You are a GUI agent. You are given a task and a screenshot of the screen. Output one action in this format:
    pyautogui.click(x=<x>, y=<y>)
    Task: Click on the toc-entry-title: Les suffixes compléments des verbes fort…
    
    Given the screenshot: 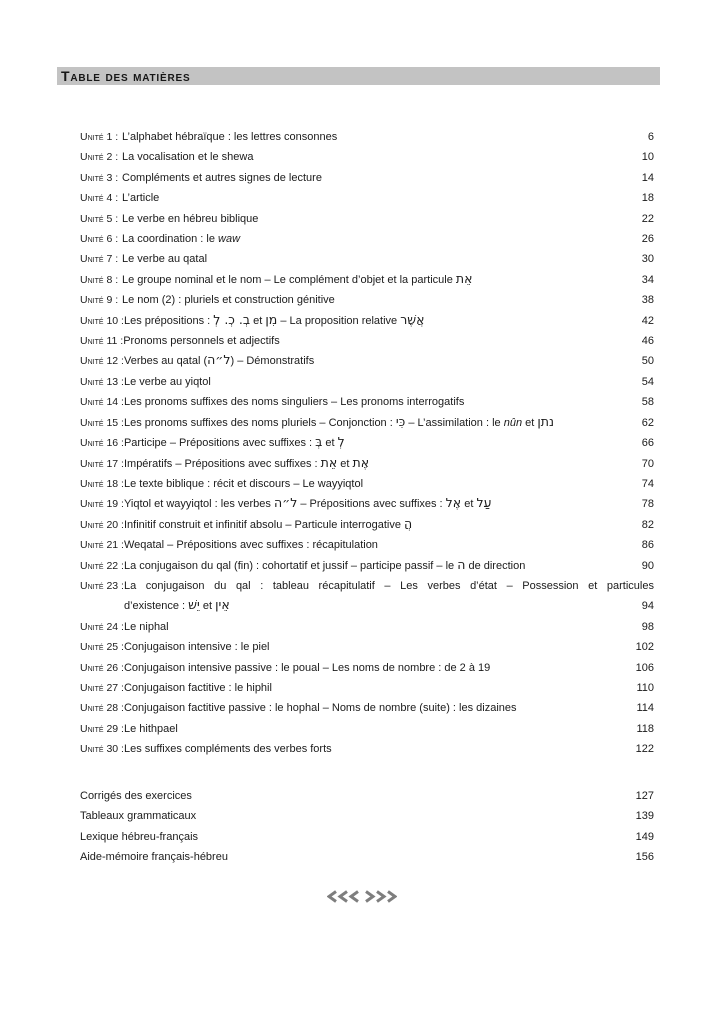 What is the action you would take?
    pyautogui.click(x=376, y=749)
    